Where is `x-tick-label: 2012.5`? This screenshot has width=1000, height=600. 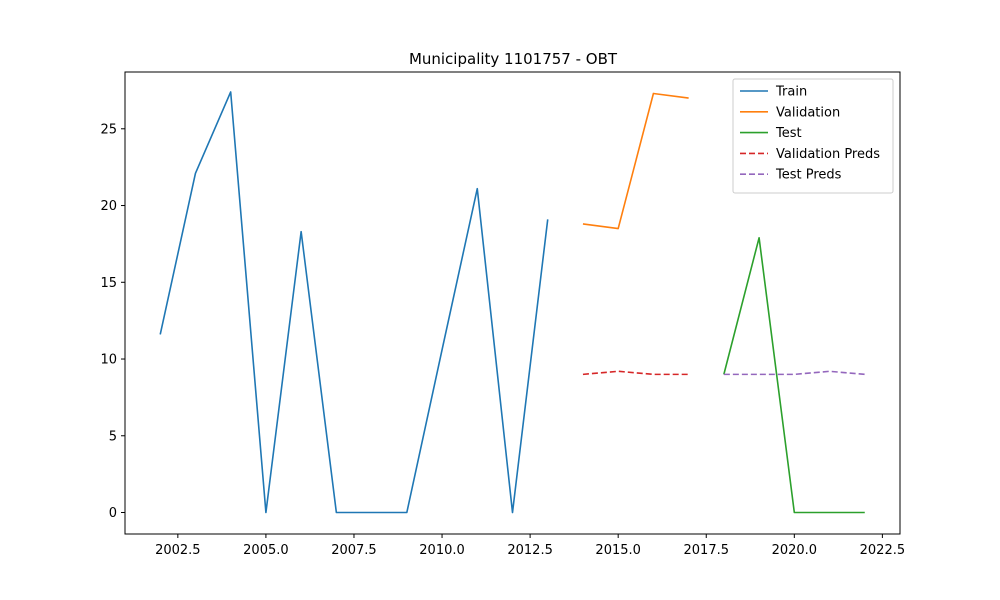
x-tick-label: 2012.5 is located at coordinates (530, 550).